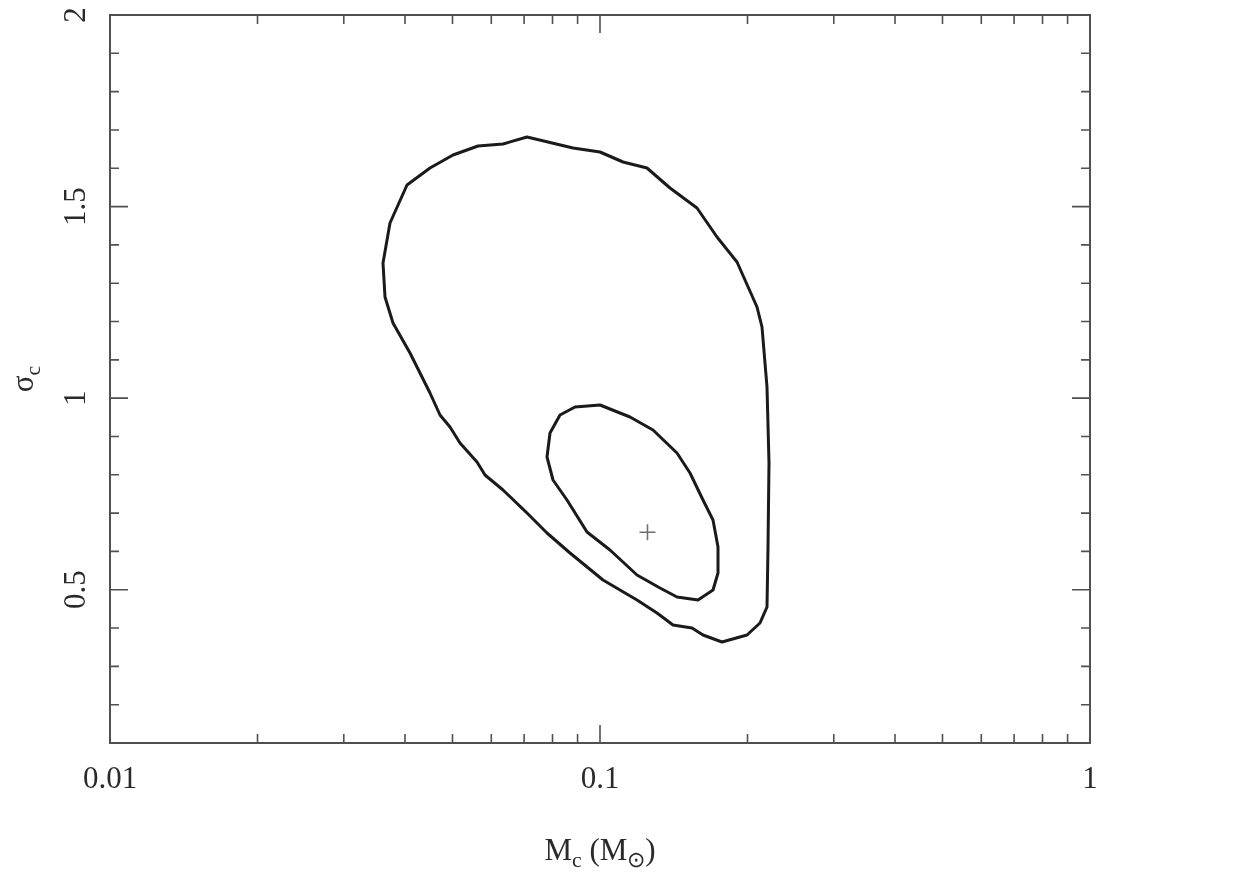 The height and width of the screenshot is (874, 1258). What do you see at coordinates (110, 777) in the screenshot?
I see `x-tick-label: 0.01` at bounding box center [110, 777].